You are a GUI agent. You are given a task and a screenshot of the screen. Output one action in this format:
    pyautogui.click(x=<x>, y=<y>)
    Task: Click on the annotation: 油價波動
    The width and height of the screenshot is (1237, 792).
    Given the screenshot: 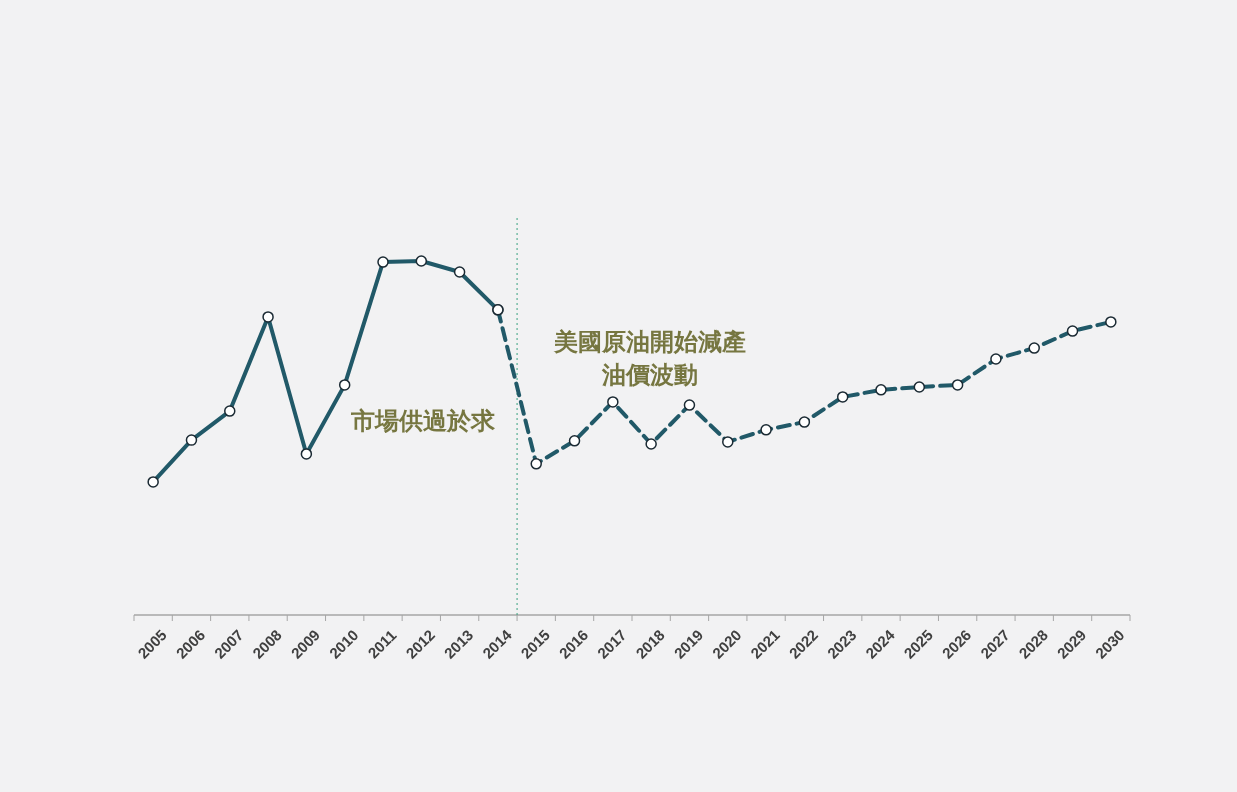 What is the action you would take?
    pyautogui.click(x=649, y=374)
    